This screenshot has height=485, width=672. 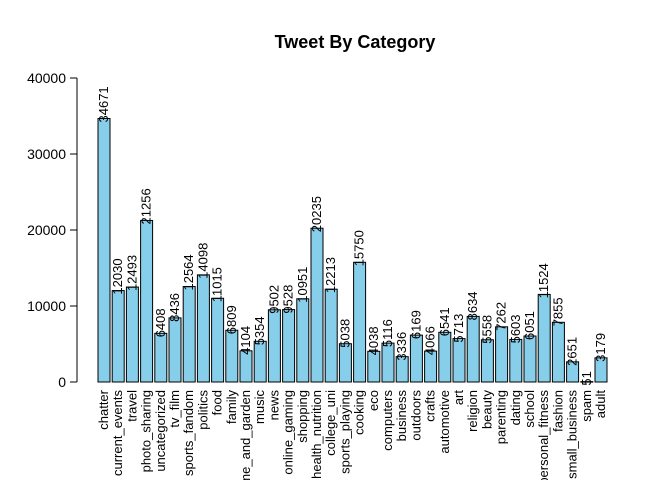 What do you see at coordinates (516, 360) in the screenshot?
I see `bar-dating` at bounding box center [516, 360].